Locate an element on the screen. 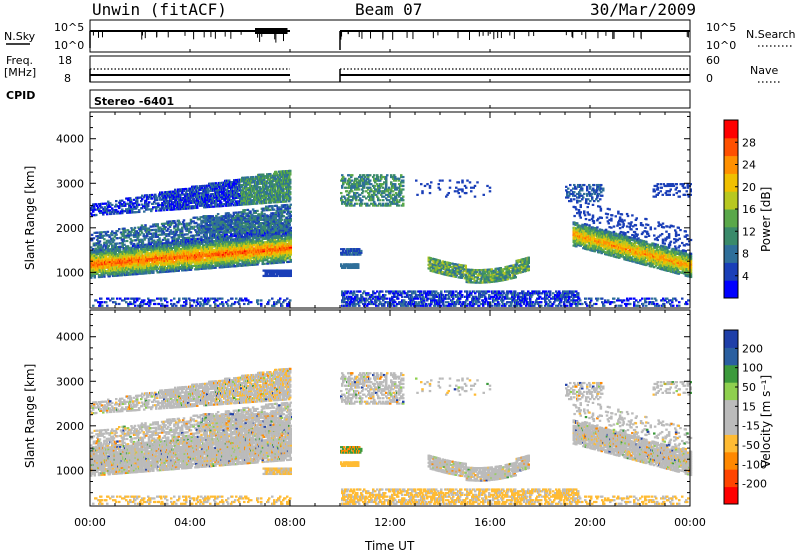 This screenshot has width=800, height=554. freq-label-line2: [MHz] is located at coordinates (20, 72).